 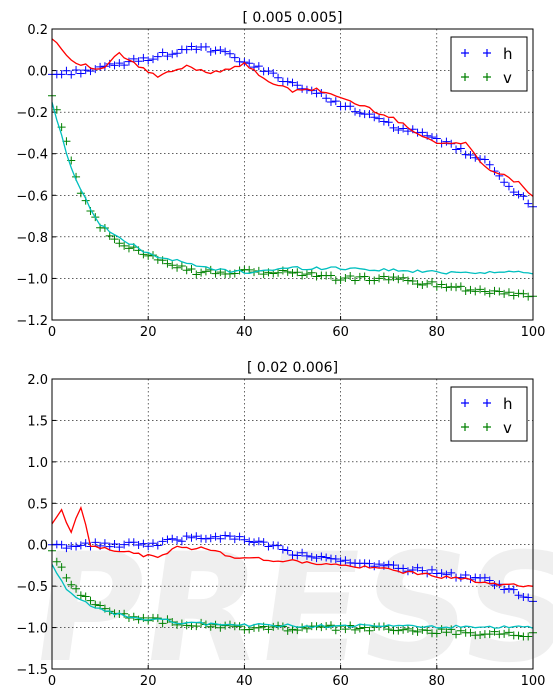 What do you see at coordinates (32, 670) in the screenshot?
I see `y-tick-label: −1.5` at bounding box center [32, 670].